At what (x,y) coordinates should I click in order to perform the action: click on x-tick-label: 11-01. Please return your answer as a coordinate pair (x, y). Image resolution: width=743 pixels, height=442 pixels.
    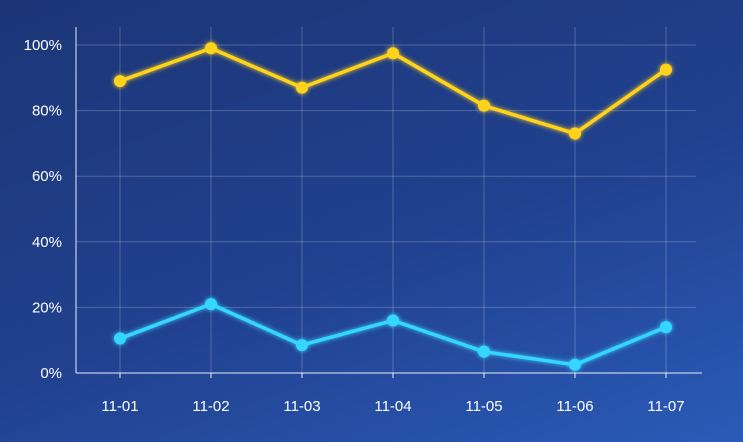
    Looking at the image, I should click on (119, 406).